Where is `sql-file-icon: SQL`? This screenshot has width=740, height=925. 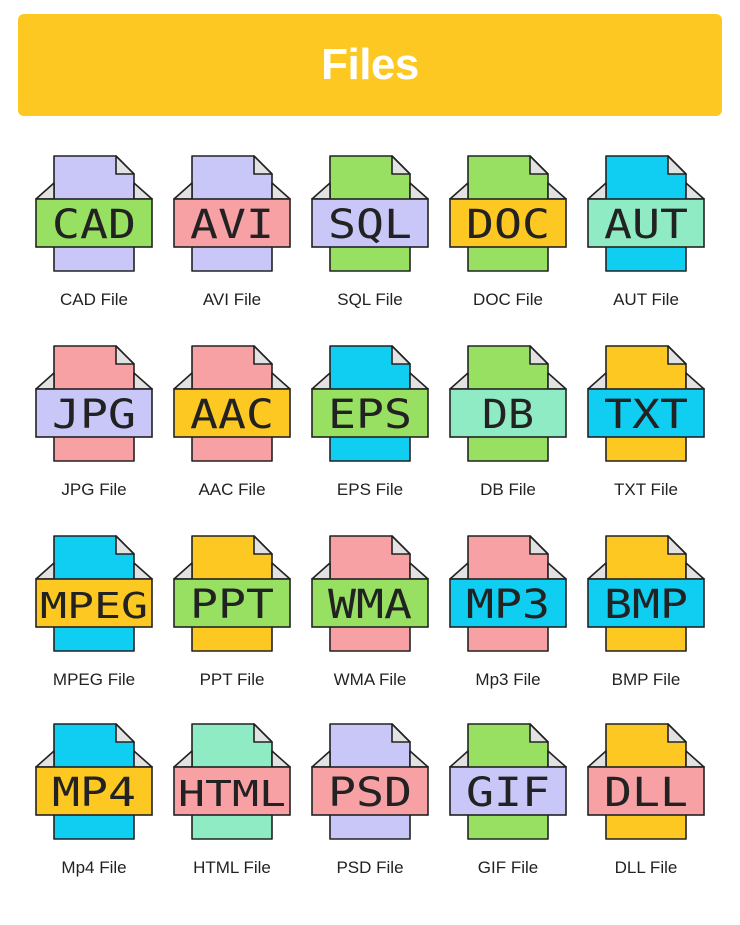
sql-file-icon: SQL is located at coordinates (370, 213).